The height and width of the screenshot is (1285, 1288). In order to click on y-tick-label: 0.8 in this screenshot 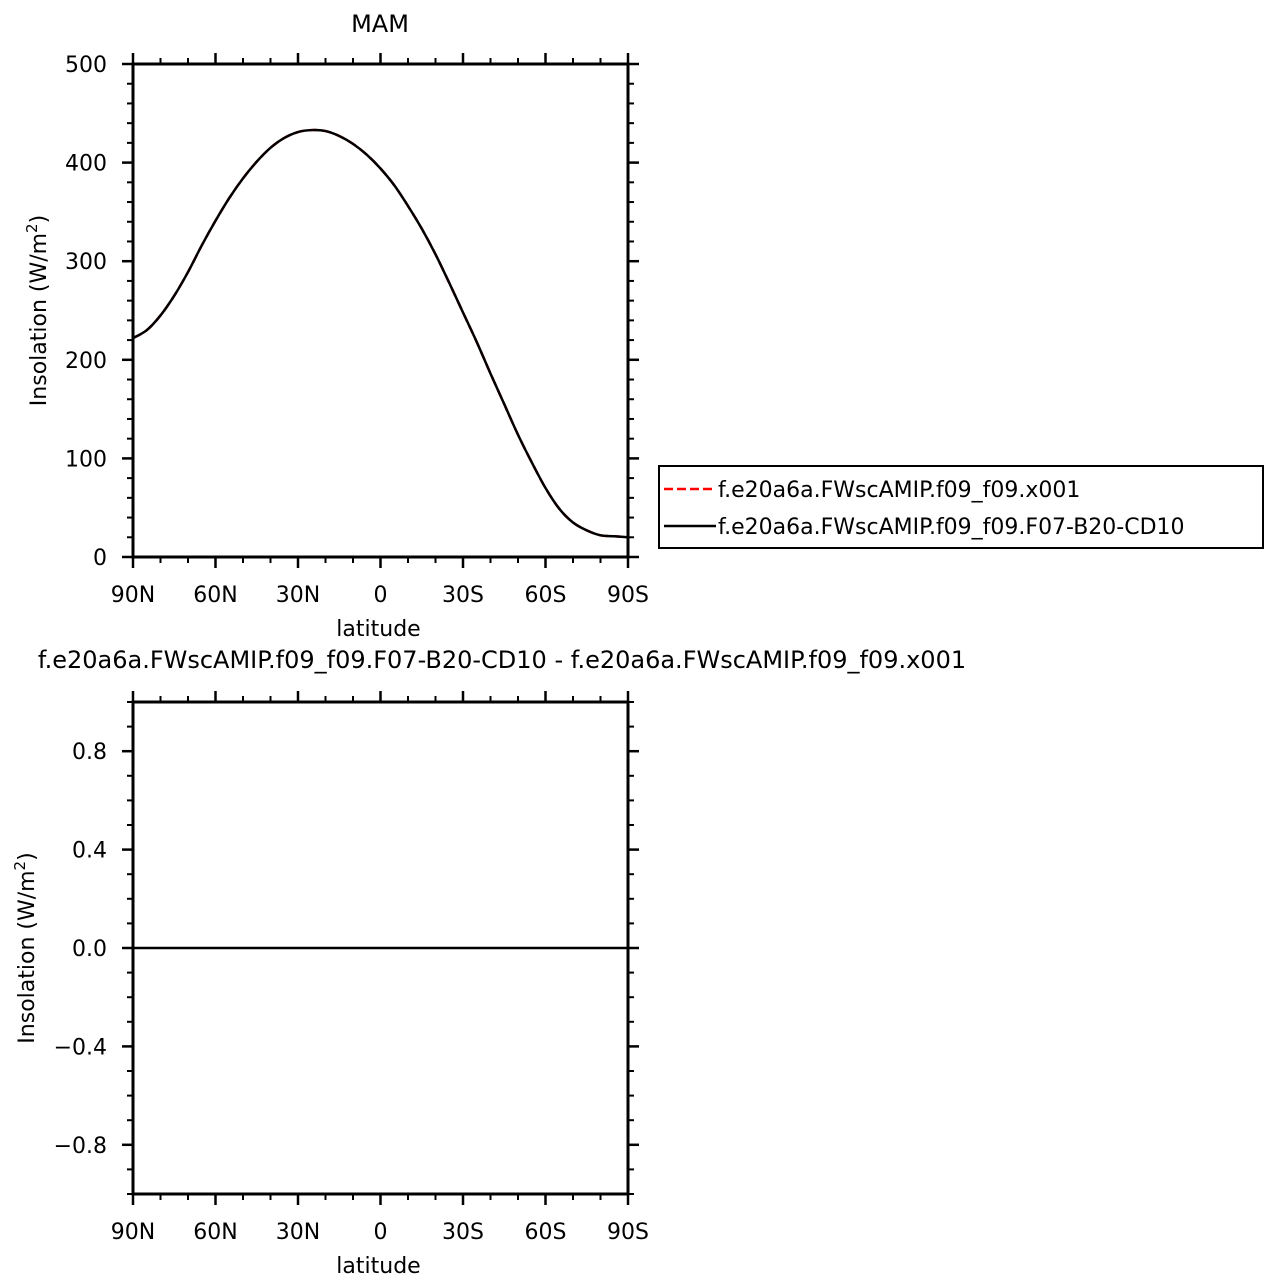, I will do `click(89, 752)`.